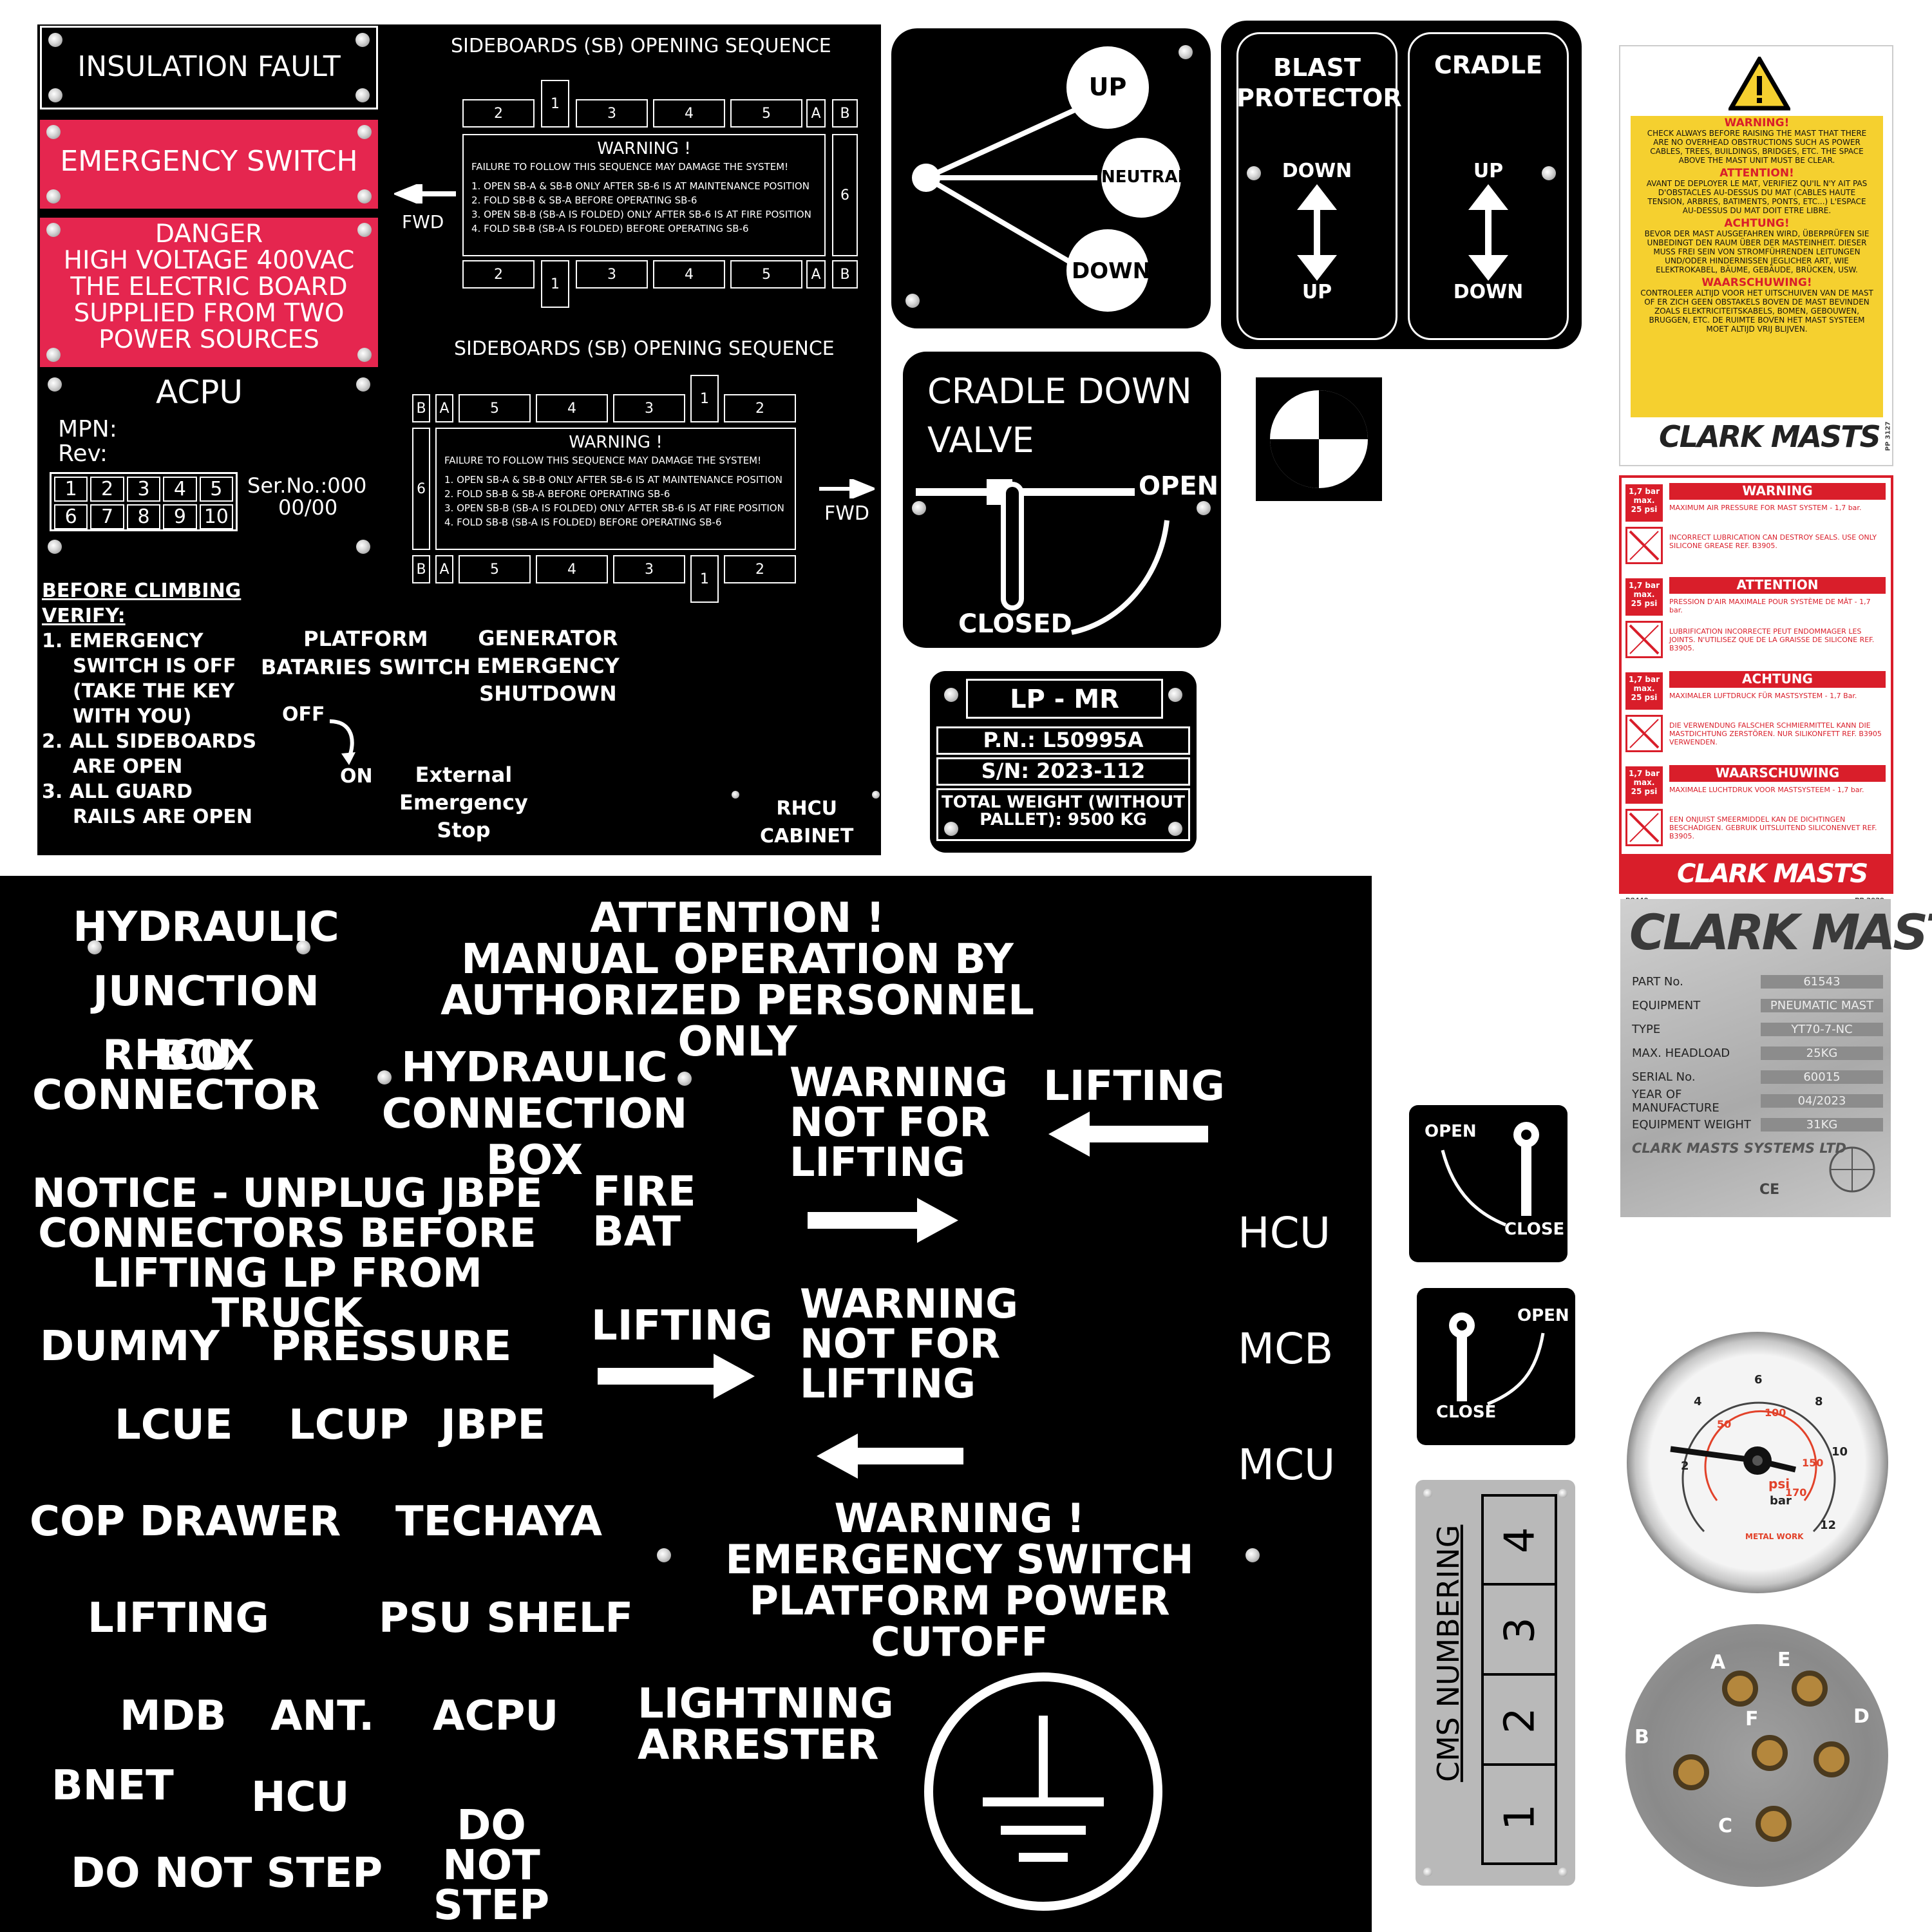 Image resolution: width=1932 pixels, height=1932 pixels. What do you see at coordinates (644, 1212) in the screenshot?
I see `fire-bat-label: FIRE BAT` at bounding box center [644, 1212].